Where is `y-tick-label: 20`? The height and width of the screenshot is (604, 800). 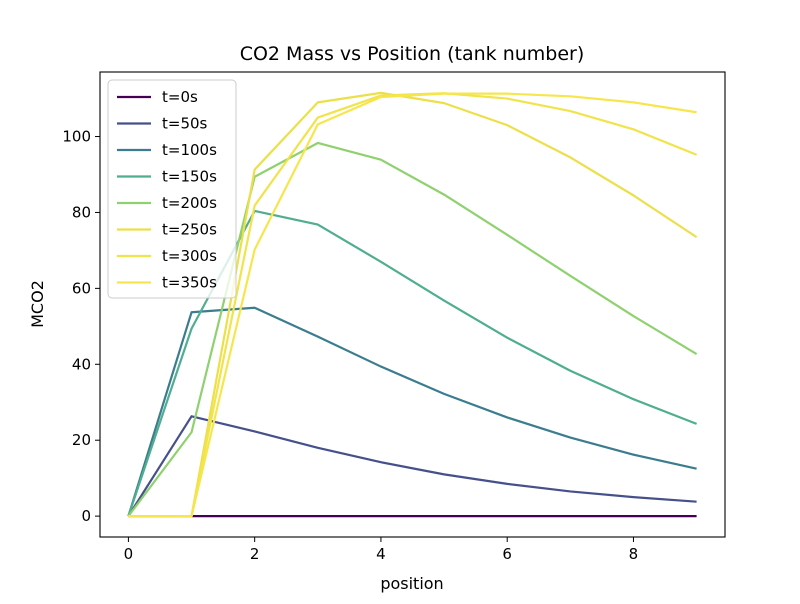
y-tick-label: 20 is located at coordinates (81, 440).